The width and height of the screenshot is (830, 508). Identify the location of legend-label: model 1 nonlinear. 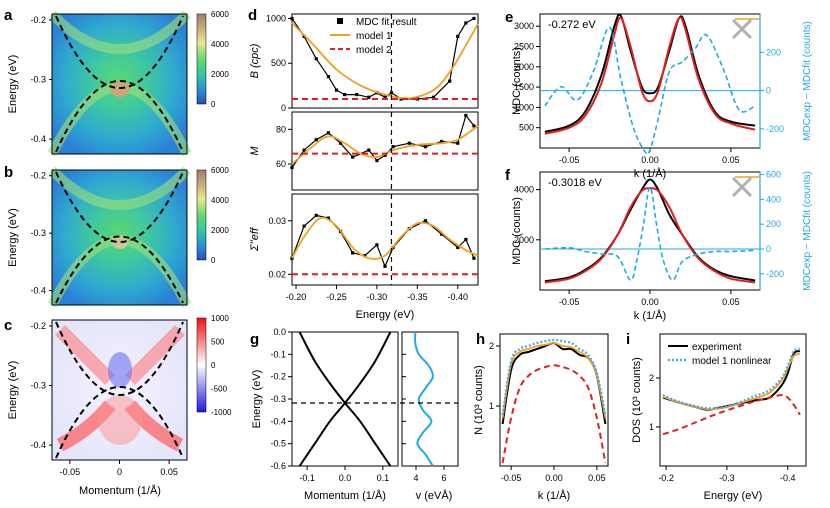
(732, 361).